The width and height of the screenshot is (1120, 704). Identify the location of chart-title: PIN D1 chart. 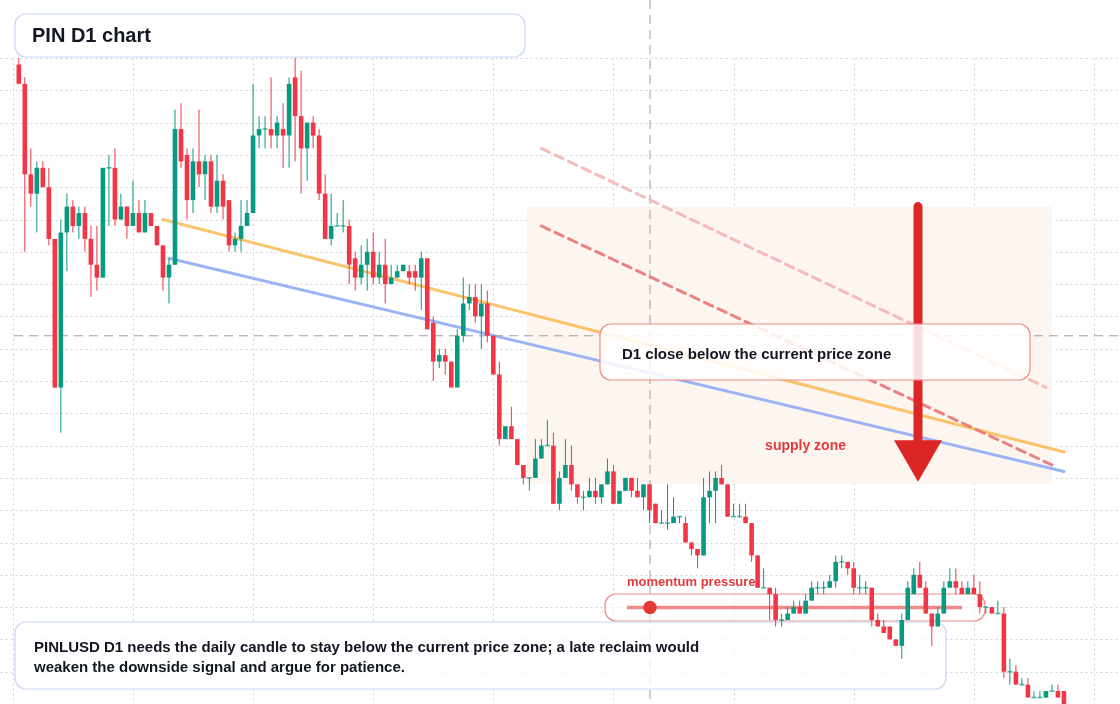
(92, 35).